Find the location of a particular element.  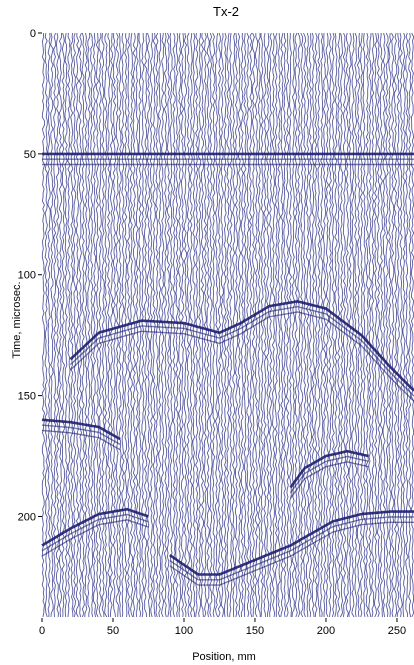

x-tick-label: 0 is located at coordinates (42, 631).